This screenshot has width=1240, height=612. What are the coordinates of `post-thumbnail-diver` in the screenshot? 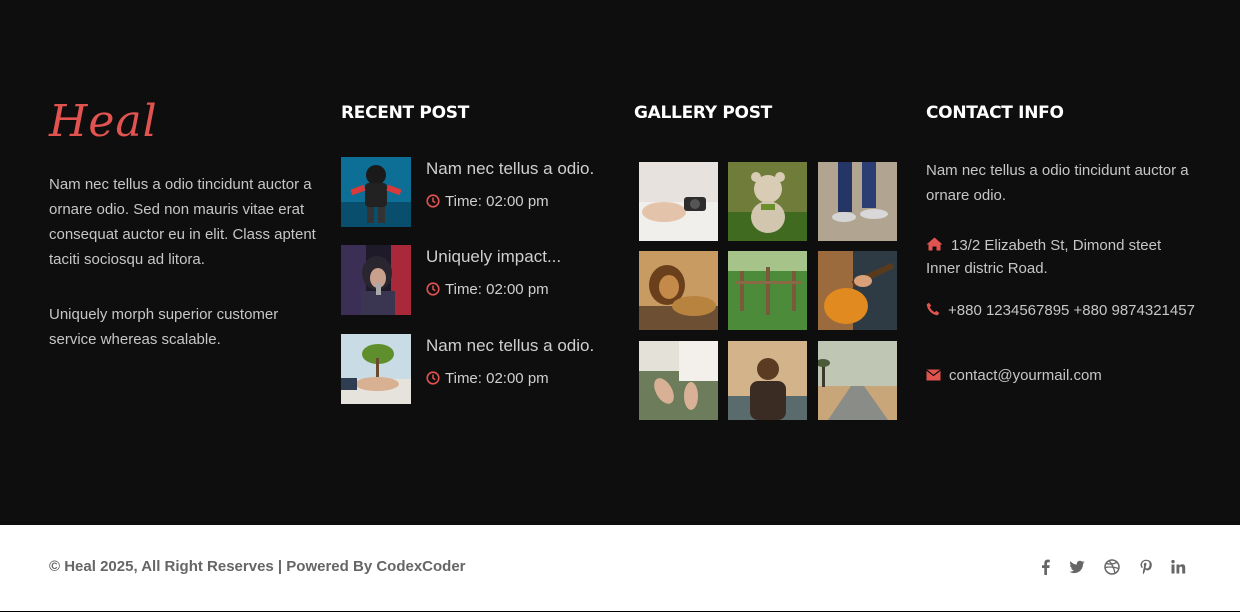 It's located at (376, 192).